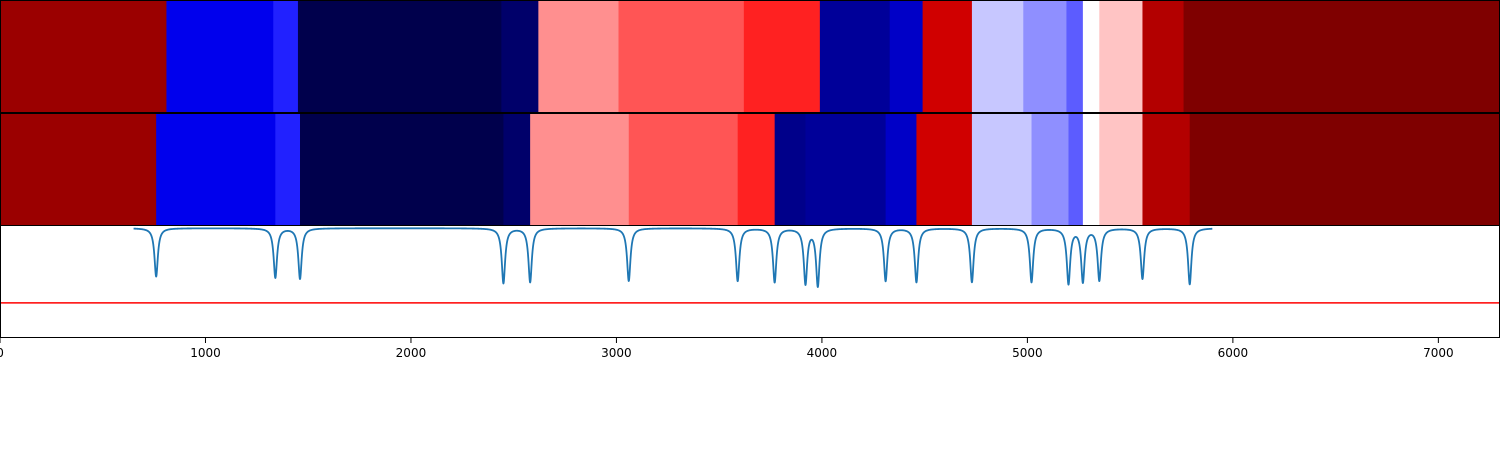 Image resolution: width=1500 pixels, height=450 pixels. Describe the element at coordinates (1027, 353) in the screenshot. I see `x-tick-label-5000: 5000` at that location.